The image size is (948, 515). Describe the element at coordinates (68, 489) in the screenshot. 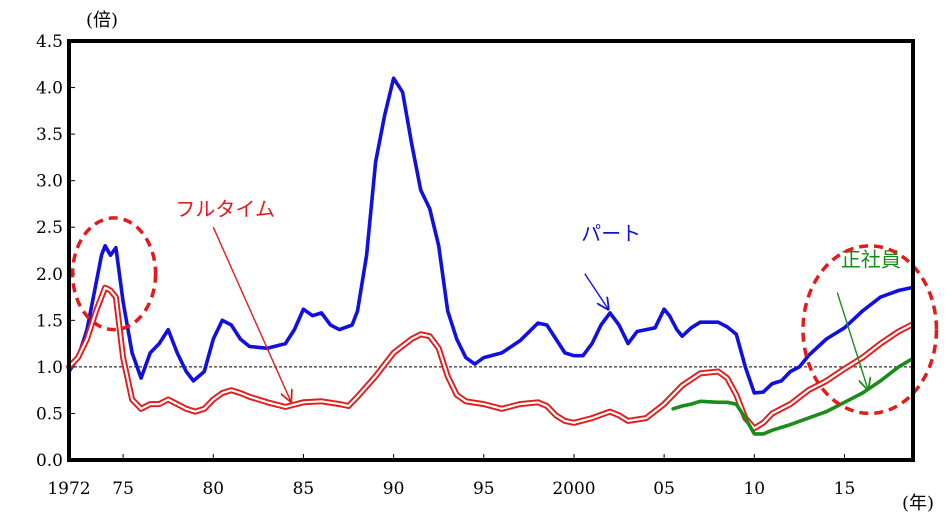

I see `x-tick-label: 1972` at that location.